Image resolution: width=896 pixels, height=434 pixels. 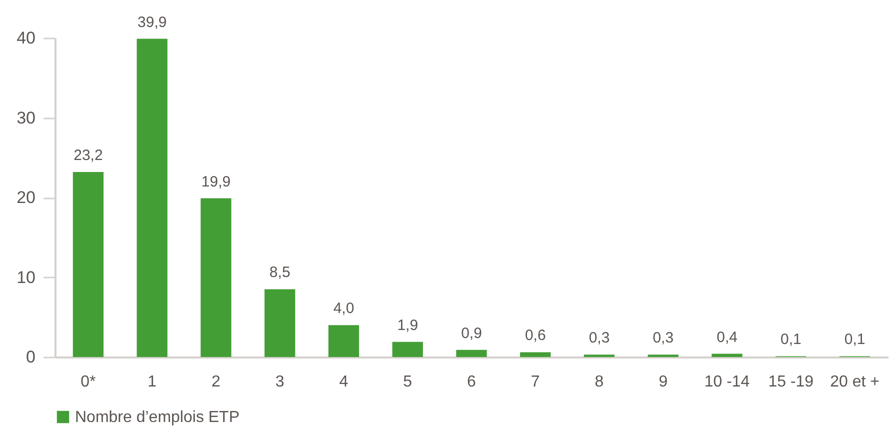 What do you see at coordinates (26, 38) in the screenshot?
I see `y-tick-label: 40` at bounding box center [26, 38].